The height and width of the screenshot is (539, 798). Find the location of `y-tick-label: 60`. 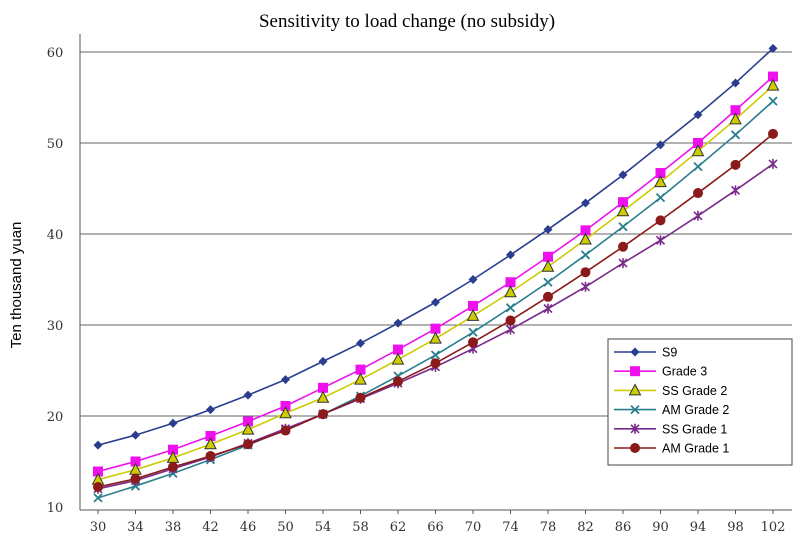

y-tick-label: 60 is located at coordinates (55, 53).